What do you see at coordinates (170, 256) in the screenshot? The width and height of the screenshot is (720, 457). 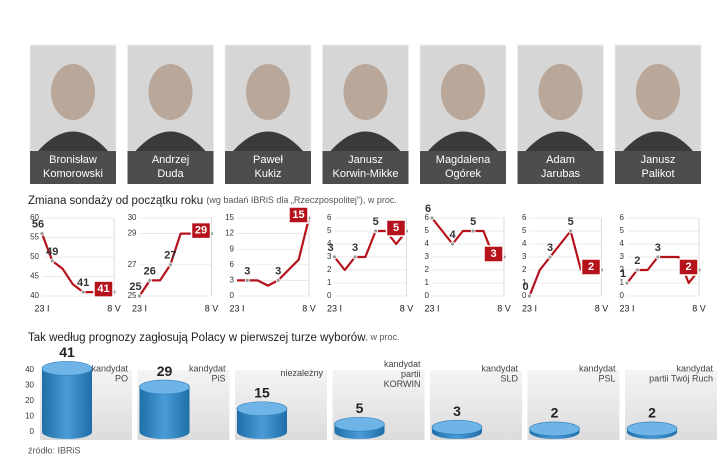 I see `value-label: 27` at bounding box center [170, 256].